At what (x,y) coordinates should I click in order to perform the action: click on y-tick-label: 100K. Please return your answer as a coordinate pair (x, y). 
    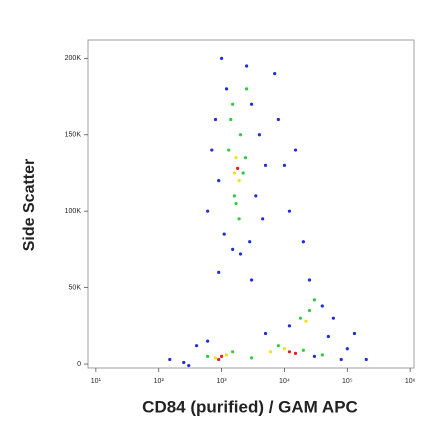
    Looking at the image, I should click on (73, 211).